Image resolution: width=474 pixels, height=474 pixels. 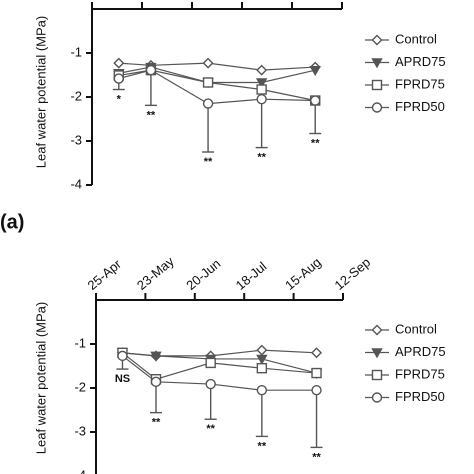 I want to click on annotation: NS, so click(x=122, y=379).